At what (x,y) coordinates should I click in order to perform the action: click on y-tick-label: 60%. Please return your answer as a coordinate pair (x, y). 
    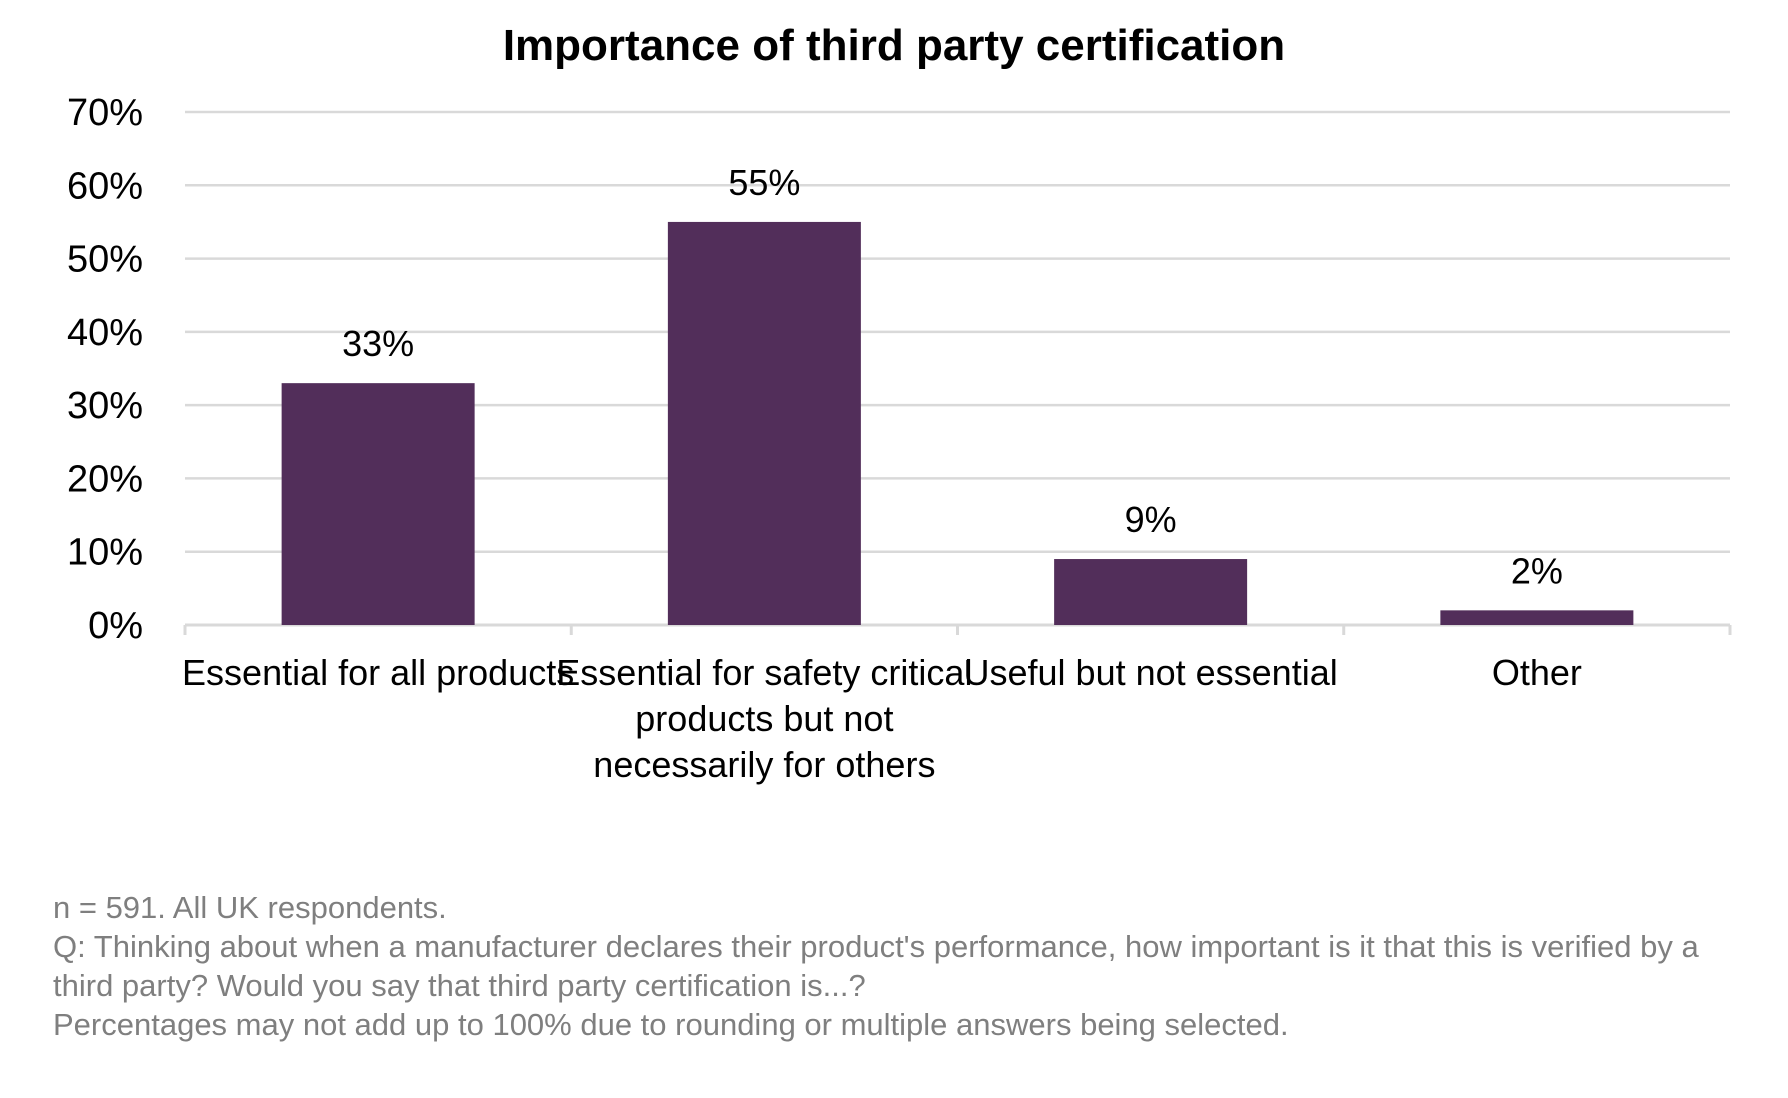
    Looking at the image, I should click on (105, 186).